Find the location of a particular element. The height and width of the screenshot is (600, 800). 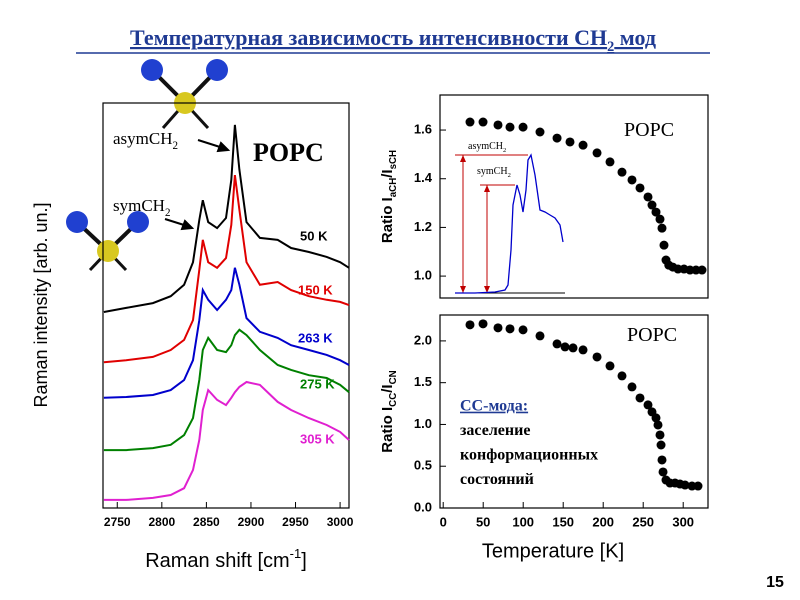

inset-label-part: asymCH is located at coordinates (485, 146).